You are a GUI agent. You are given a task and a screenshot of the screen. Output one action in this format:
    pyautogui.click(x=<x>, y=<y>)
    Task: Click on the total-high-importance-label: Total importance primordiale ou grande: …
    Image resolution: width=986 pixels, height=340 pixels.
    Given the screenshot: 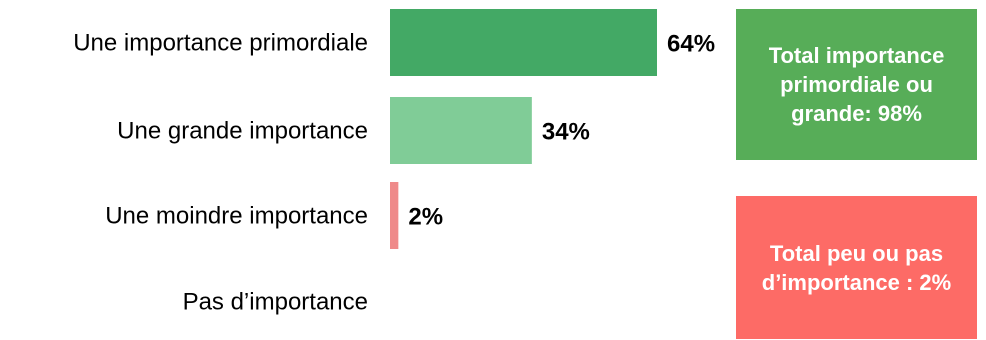 What is the action you would take?
    pyautogui.click(x=856, y=84)
    